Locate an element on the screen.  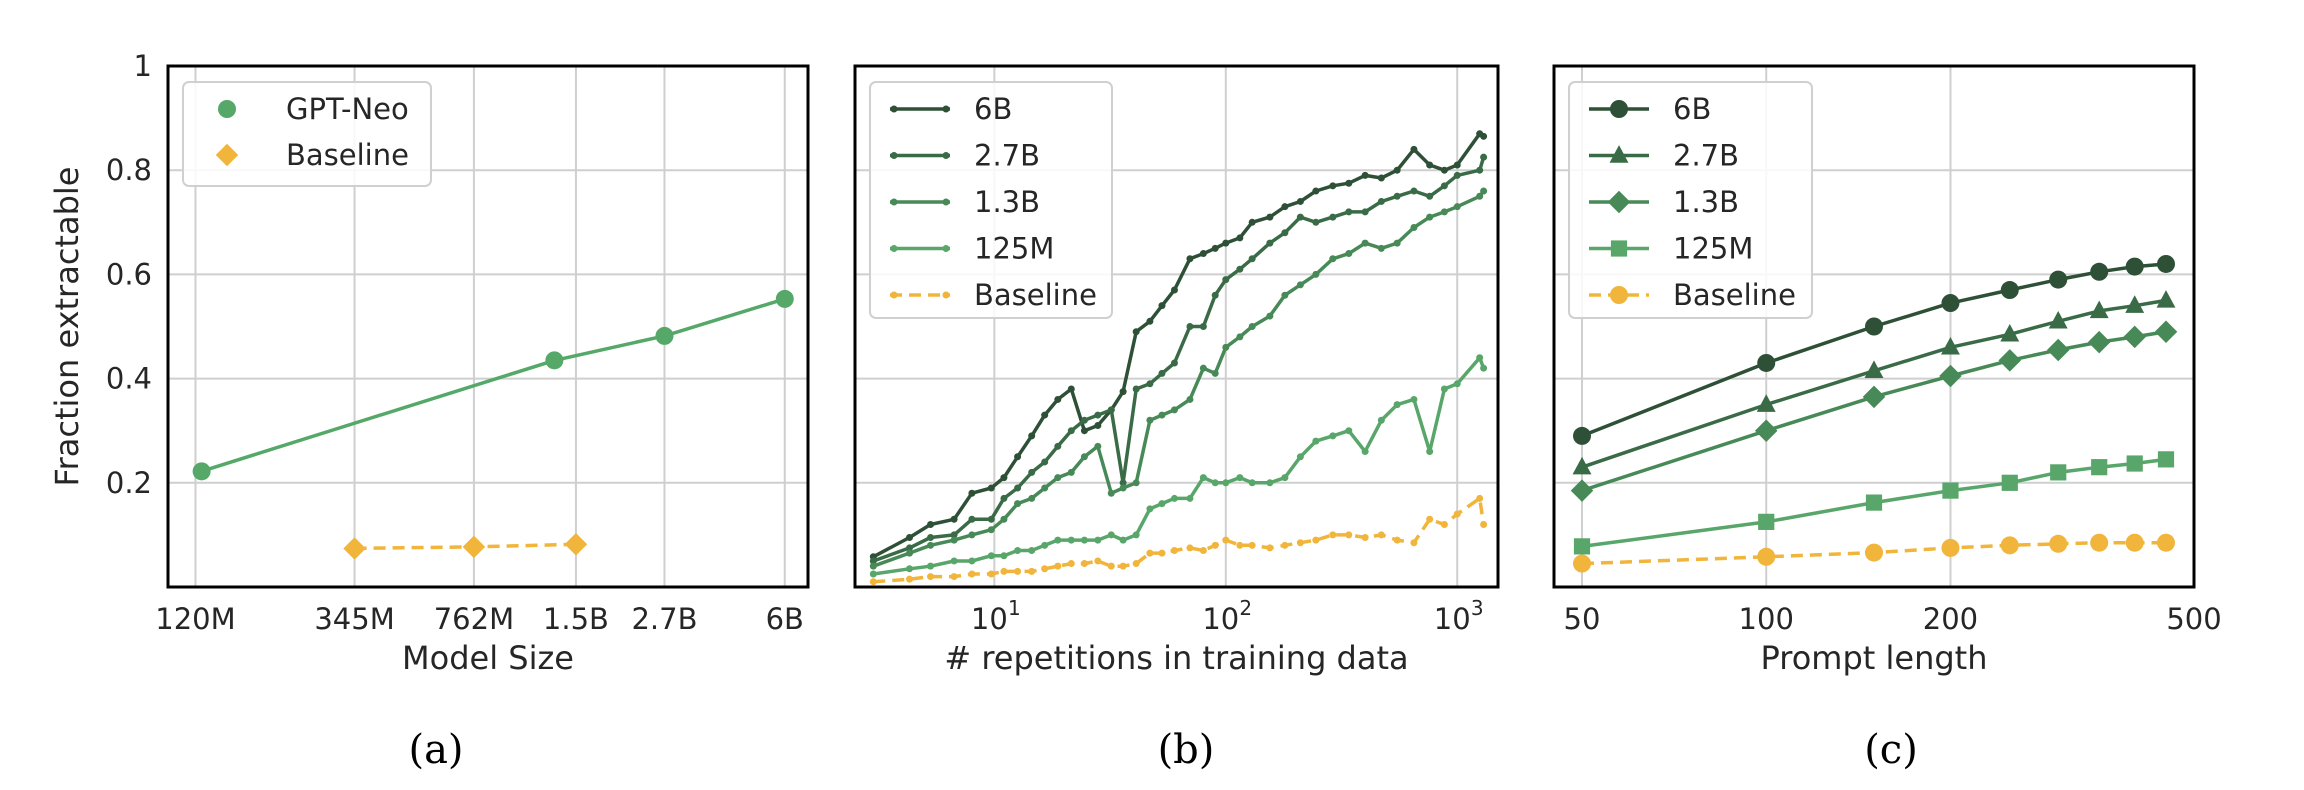
series-1-3b is located at coordinates (1874, 411).